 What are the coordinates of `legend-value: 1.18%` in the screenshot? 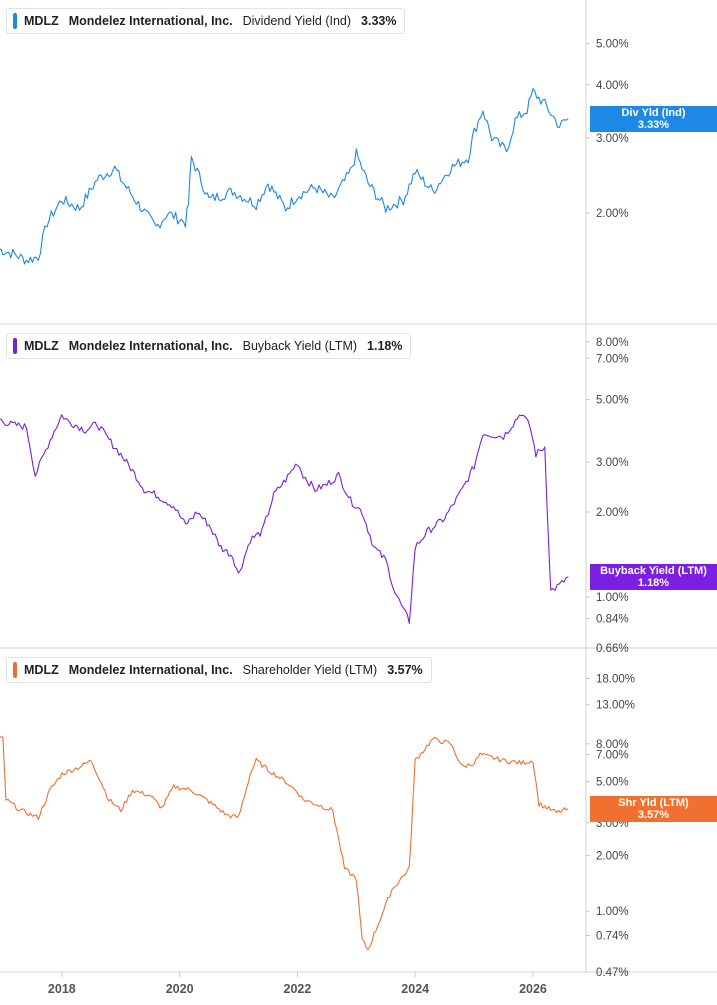 It's located at (385, 346).